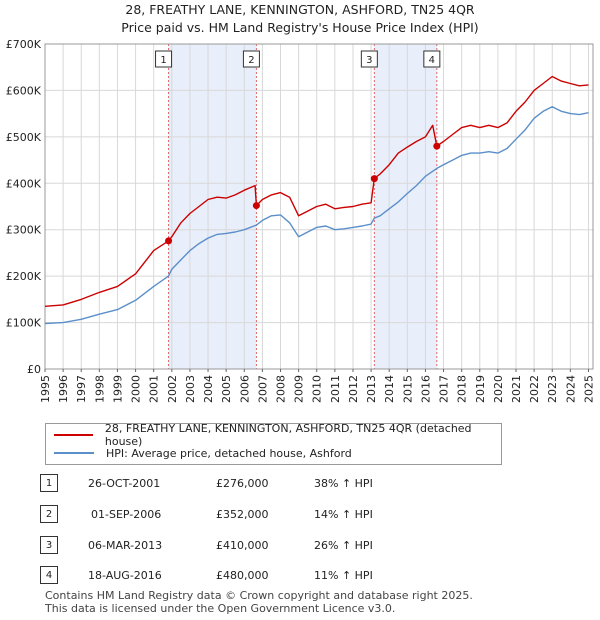  What do you see at coordinates (516, 389) in the screenshot?
I see `x-tick-label: 2021` at bounding box center [516, 389].